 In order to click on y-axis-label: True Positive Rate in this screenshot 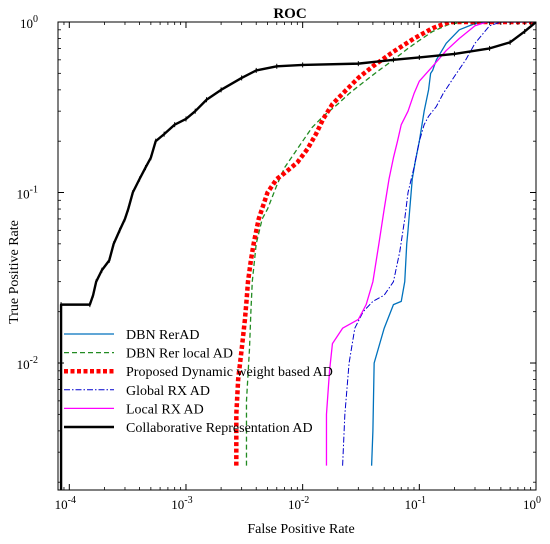, I will do `click(14, 272)`.